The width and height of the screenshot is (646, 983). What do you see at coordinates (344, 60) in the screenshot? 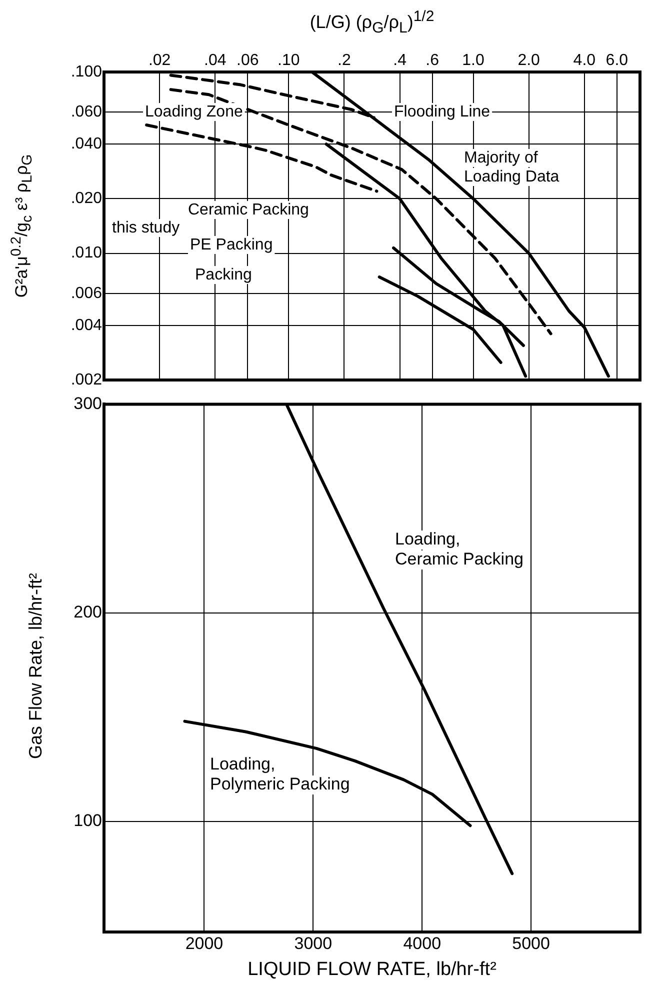
I see `x-tick-label: .2` at bounding box center [344, 60].